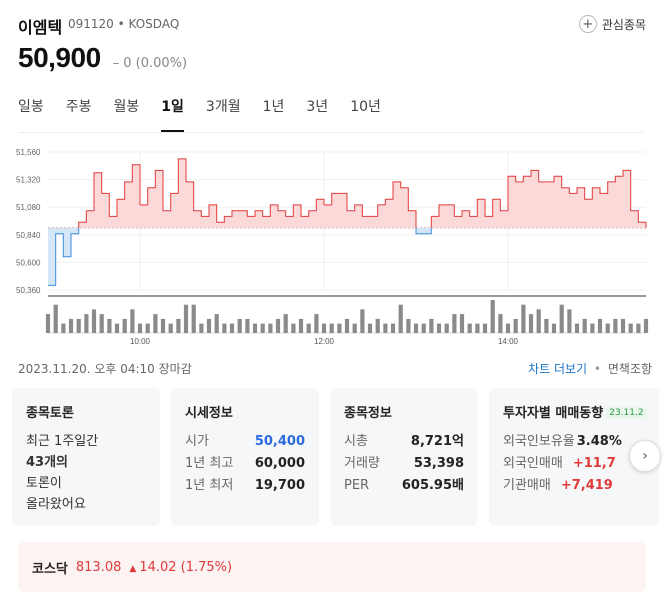 The height and width of the screenshot is (608, 670). I want to click on quote-key: 1년 최고, so click(209, 463).